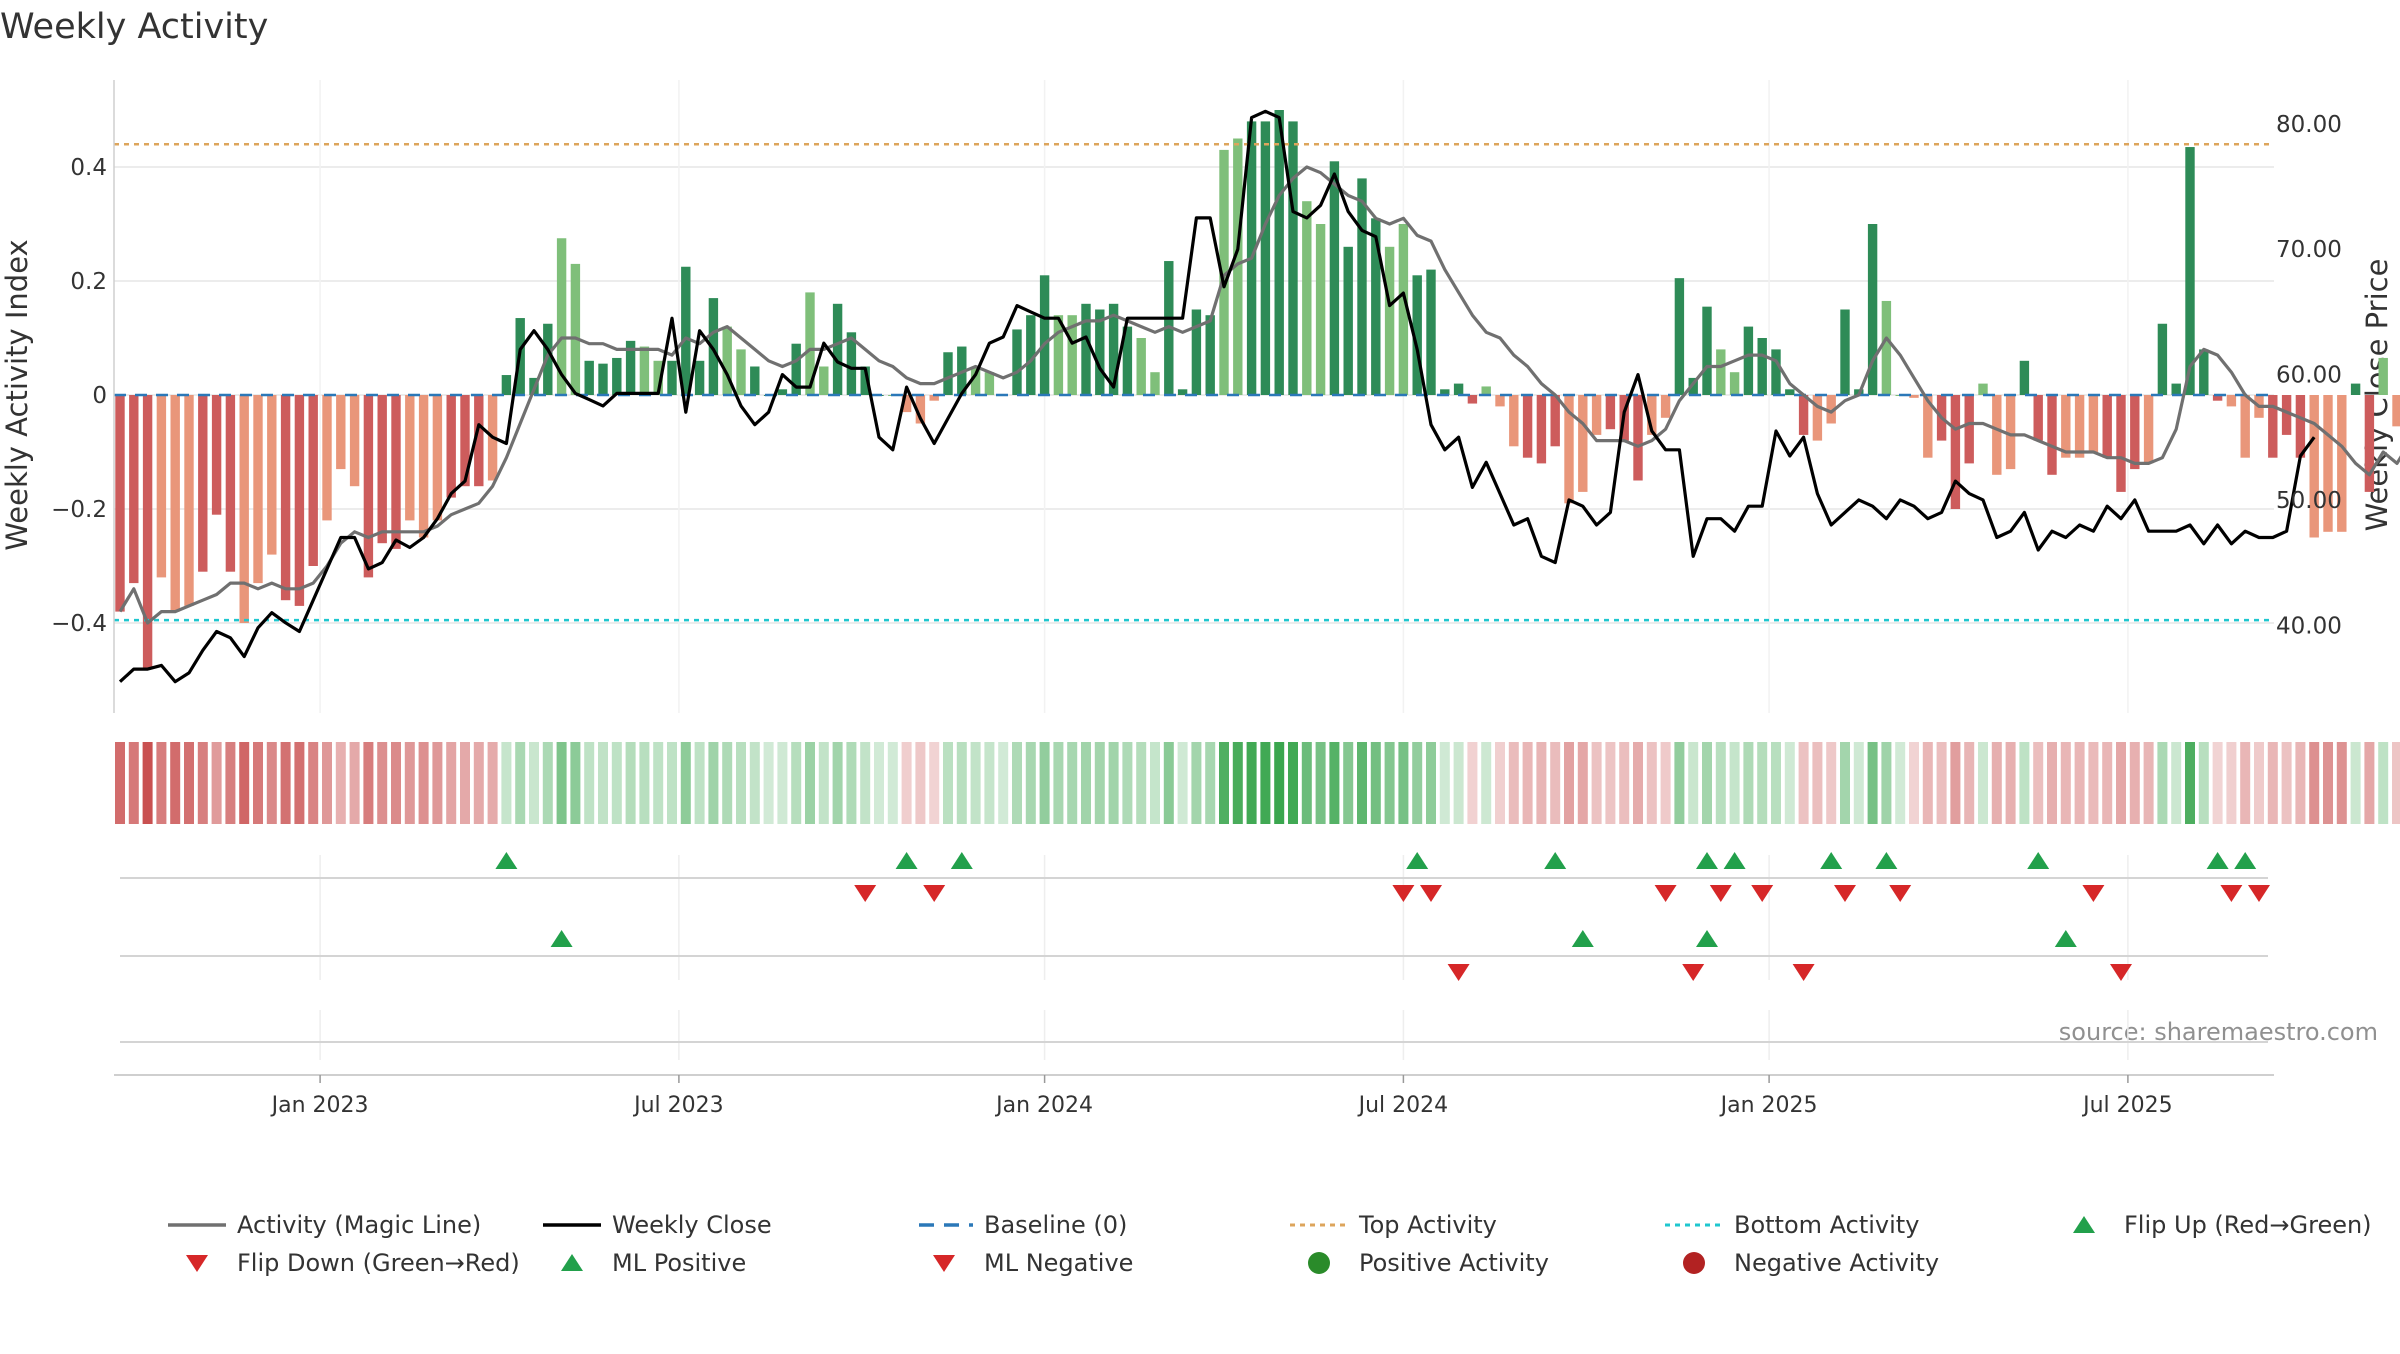 This screenshot has height=1354, width=2400. What do you see at coordinates (1403, 1105) in the screenshot?
I see `x-tick-label: Jul 2024` at bounding box center [1403, 1105].